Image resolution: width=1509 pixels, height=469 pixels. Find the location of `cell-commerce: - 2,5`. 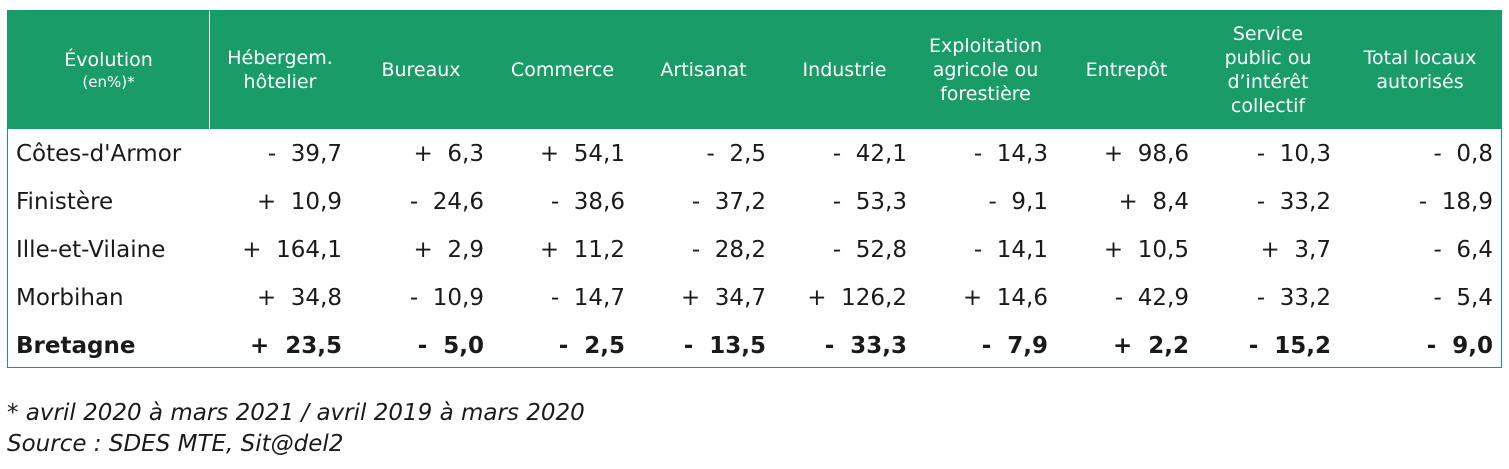

cell-commerce: - 2,5 is located at coordinates (591, 346).